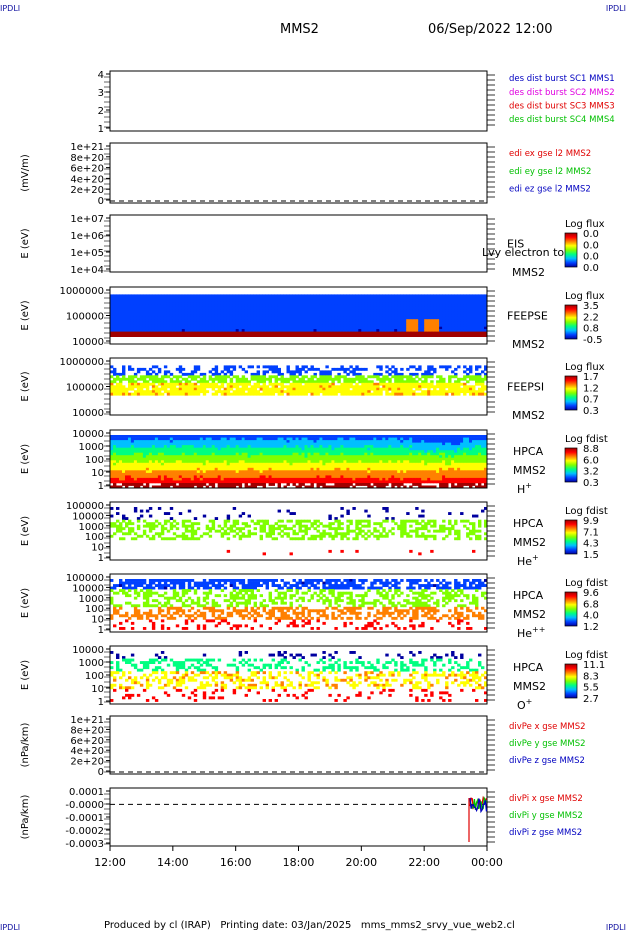 The width and height of the screenshot is (630, 934). What do you see at coordinates (88, 342) in the screenshot?
I see `y-tick-label: 10000` at bounding box center [88, 342].